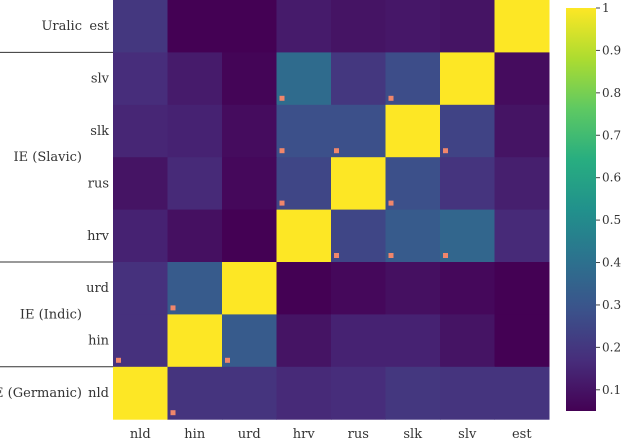 The width and height of the screenshot is (623, 446). What do you see at coordinates (195, 288) in the screenshot?
I see `heatmap-cell-urd-hin` at bounding box center [195, 288].